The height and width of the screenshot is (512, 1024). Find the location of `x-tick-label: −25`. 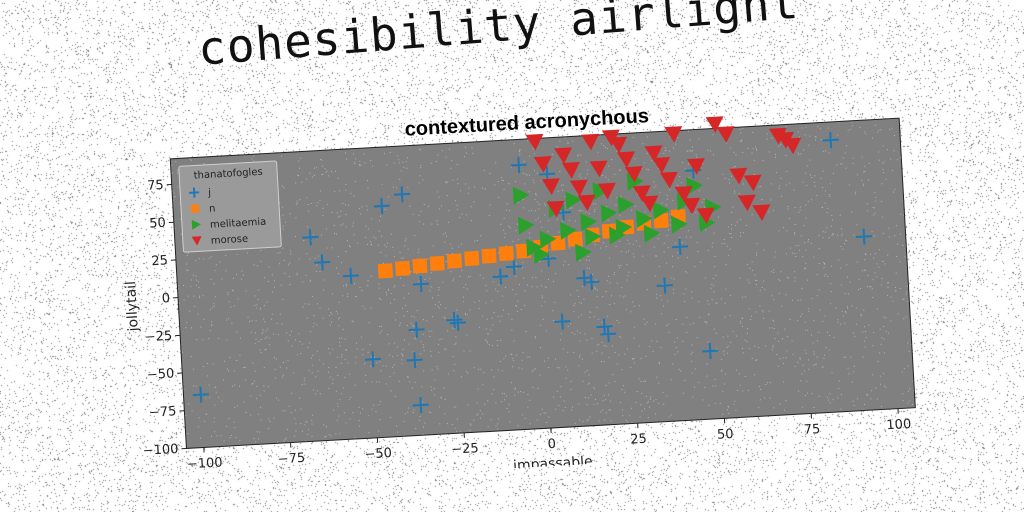

x-tick-label: −25 is located at coordinates (465, 449).